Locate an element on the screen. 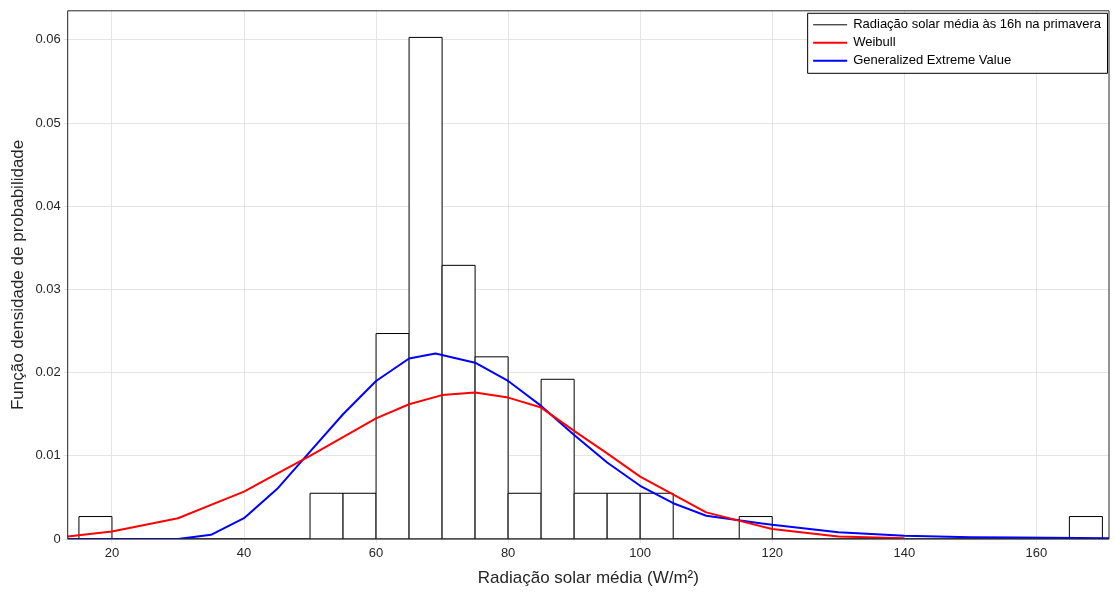 The width and height of the screenshot is (1115, 597). x-axis-title: Radiação solar média (W/m²) is located at coordinates (588, 578).